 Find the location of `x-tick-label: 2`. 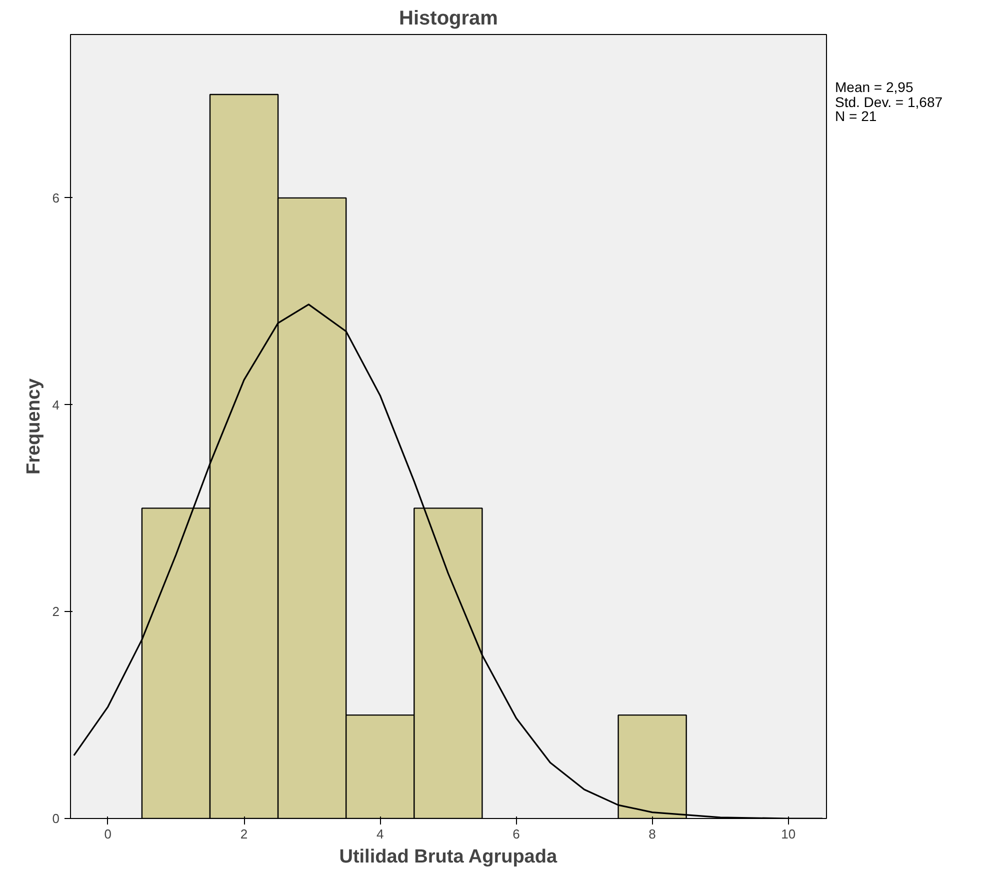

x-tick-label: 2 is located at coordinates (244, 834).